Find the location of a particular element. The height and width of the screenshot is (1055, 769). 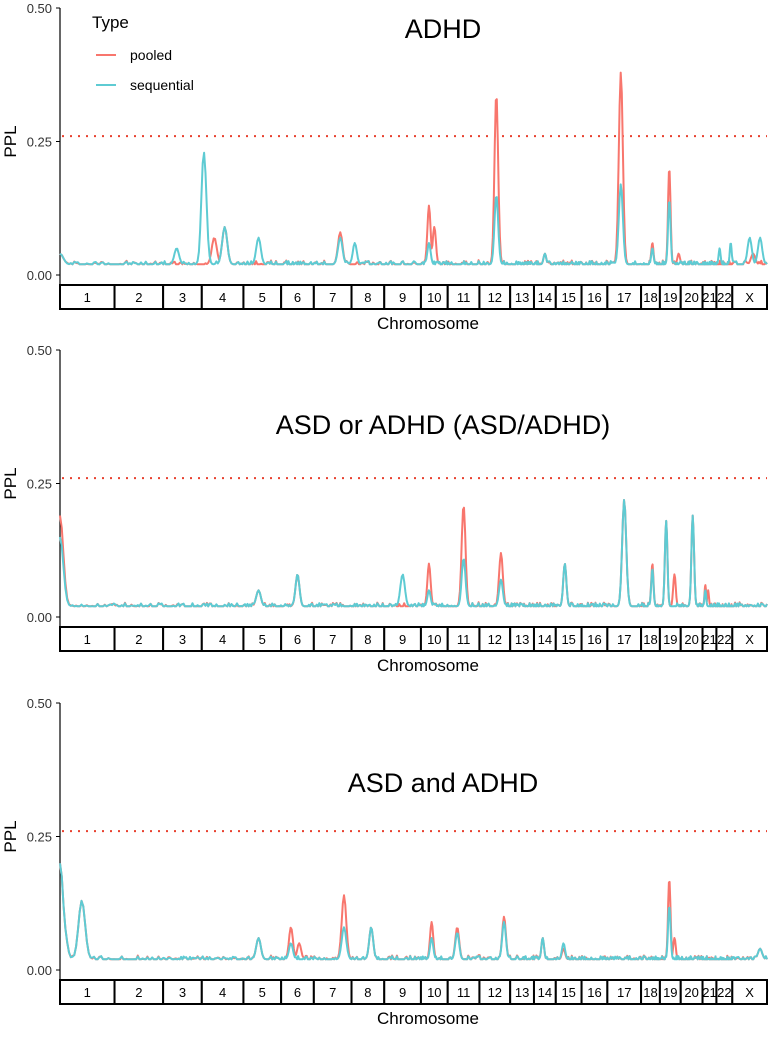

legend-title: Type is located at coordinates (110, 22).